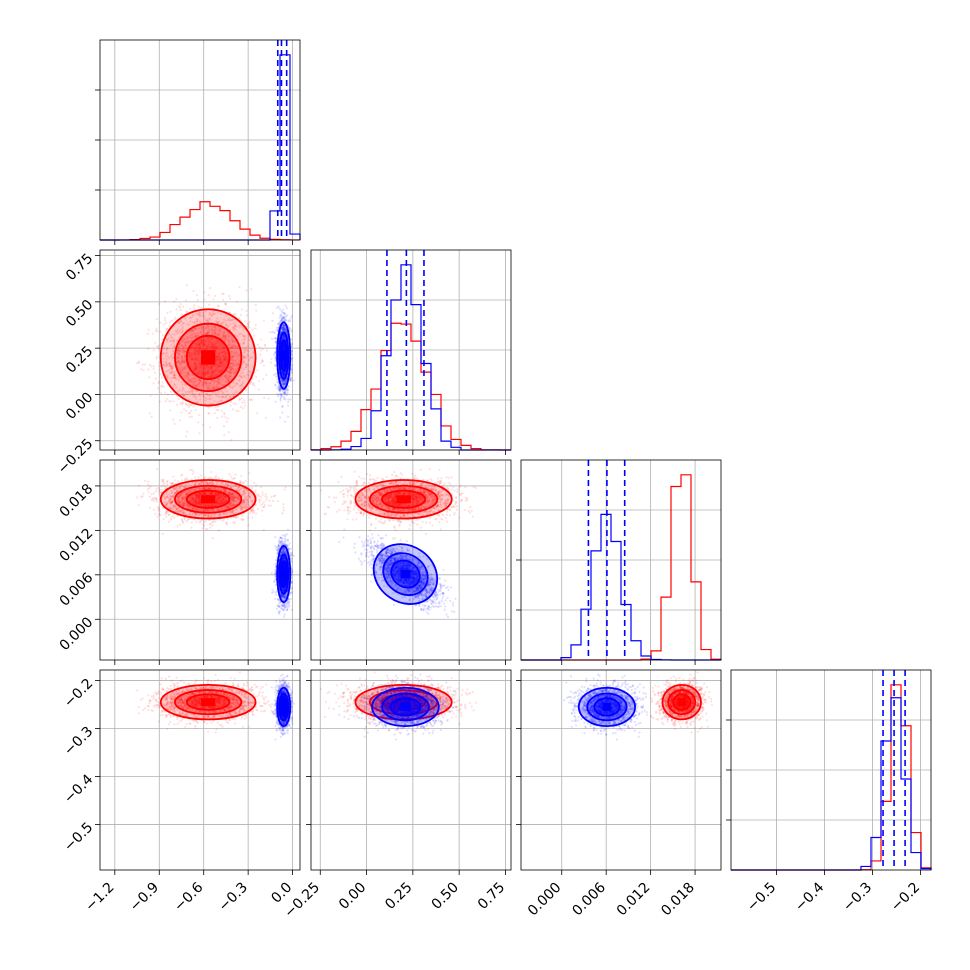  I want to click on y-tick-label: 0.50, so click(79, 313).